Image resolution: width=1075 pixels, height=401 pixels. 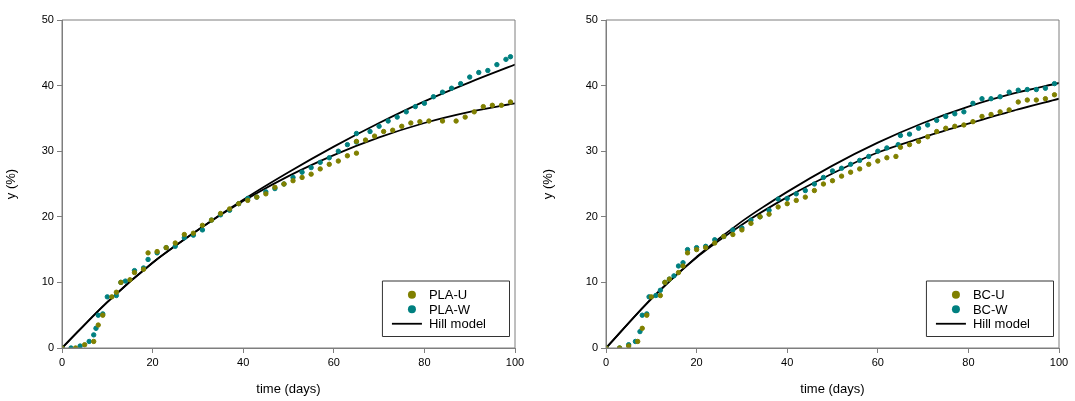 What do you see at coordinates (448, 295) in the screenshot?
I see `legend-label: PLA-U` at bounding box center [448, 295].